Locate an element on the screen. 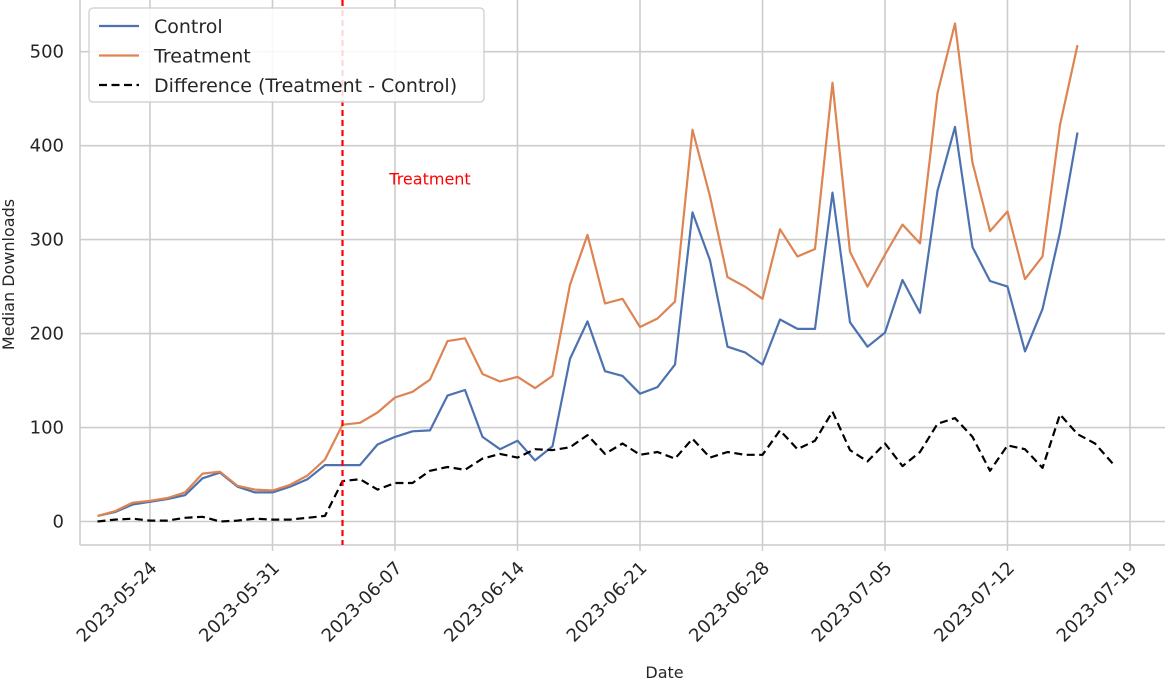 This screenshot has width=1165, height=682. x-tick-label: 2023-07-12 is located at coordinates (974, 602).